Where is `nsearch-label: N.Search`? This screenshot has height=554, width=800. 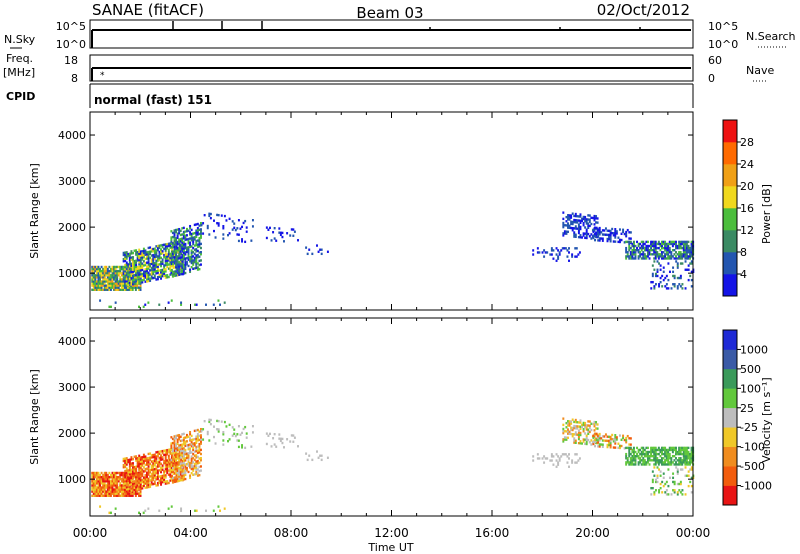
nsearch-label: N.Search is located at coordinates (771, 36).